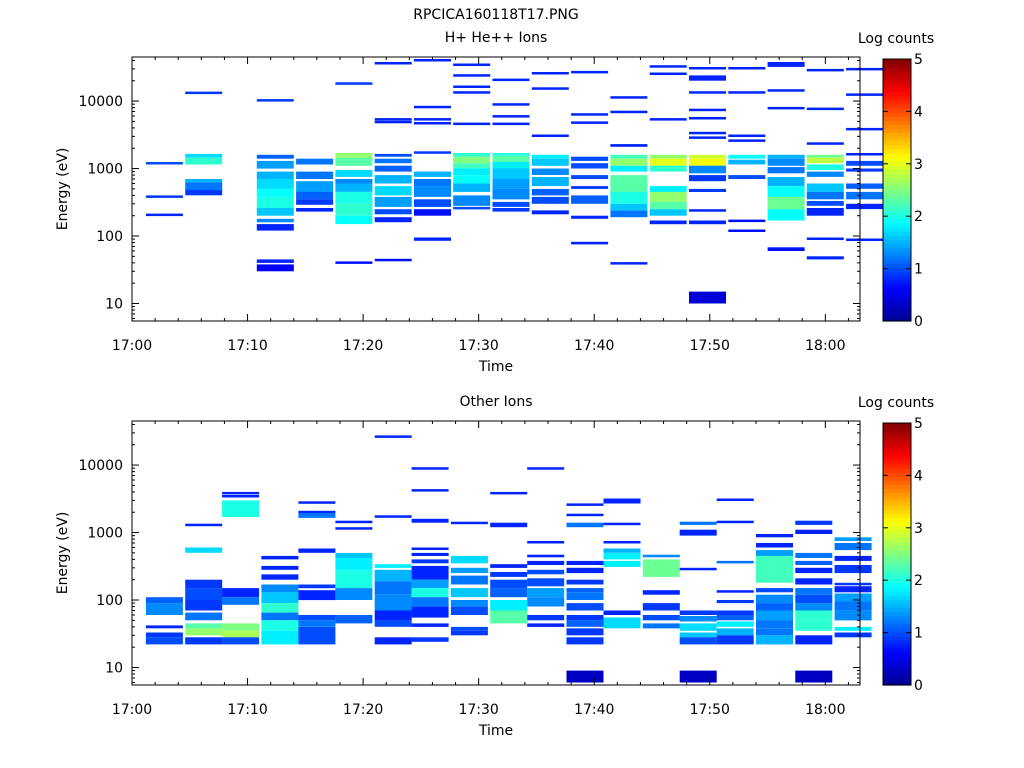  I want to click on colorbar-tick-label: 3, so click(918, 529).